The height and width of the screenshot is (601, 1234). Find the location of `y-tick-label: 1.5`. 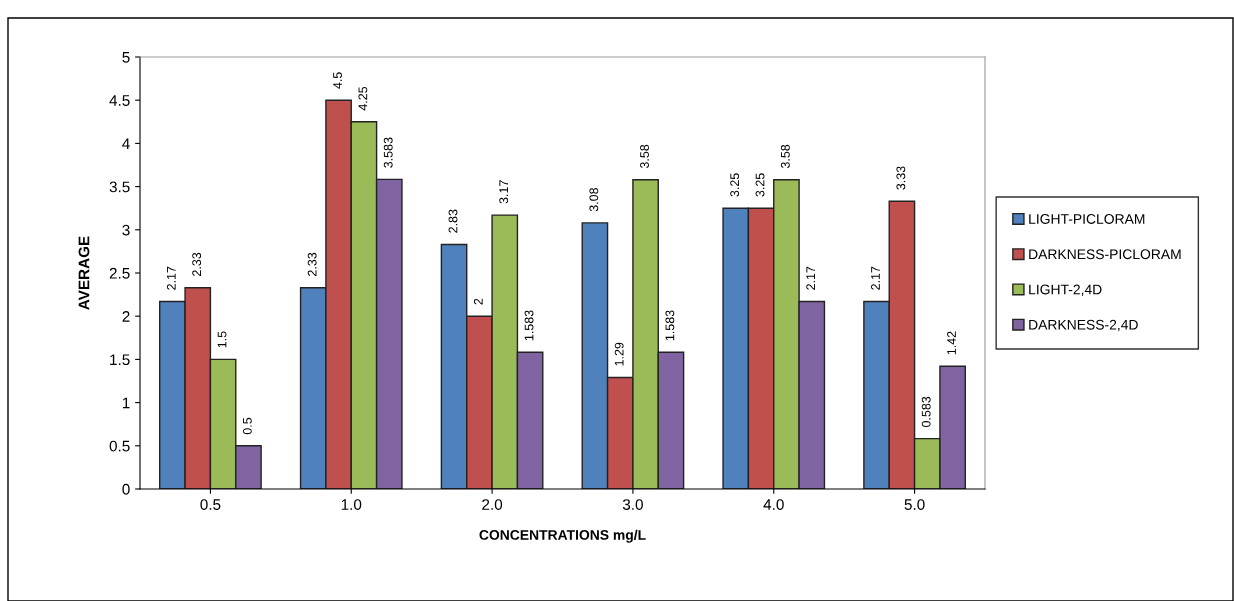

y-tick-label: 1.5 is located at coordinates (120, 360).